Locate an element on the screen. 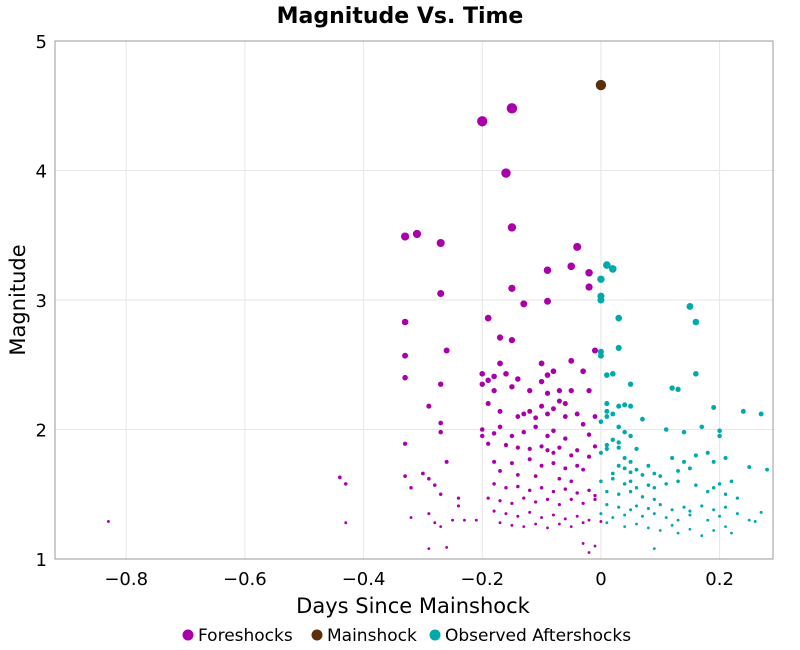 The width and height of the screenshot is (800, 650). legend-marker is located at coordinates (435, 635).